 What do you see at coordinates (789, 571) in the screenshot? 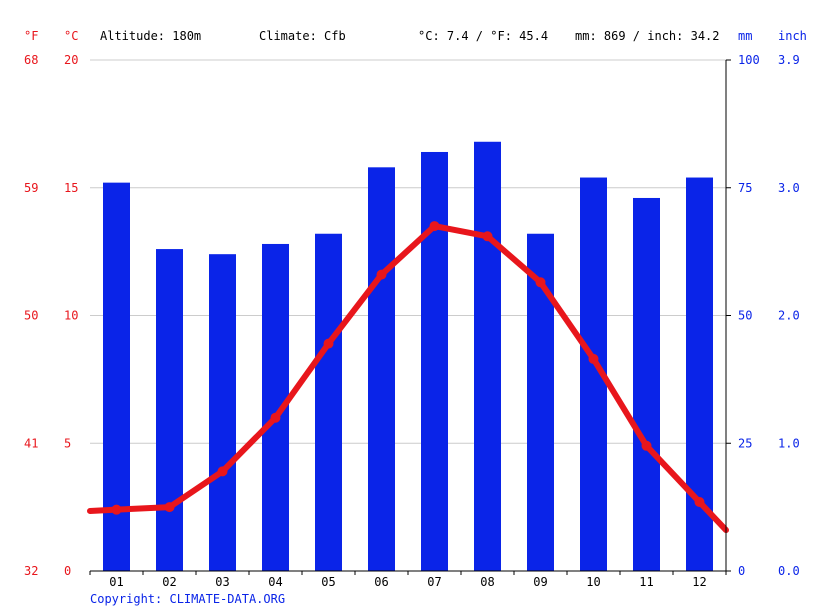
I see `inch-tick-label: 0.0` at bounding box center [789, 571].